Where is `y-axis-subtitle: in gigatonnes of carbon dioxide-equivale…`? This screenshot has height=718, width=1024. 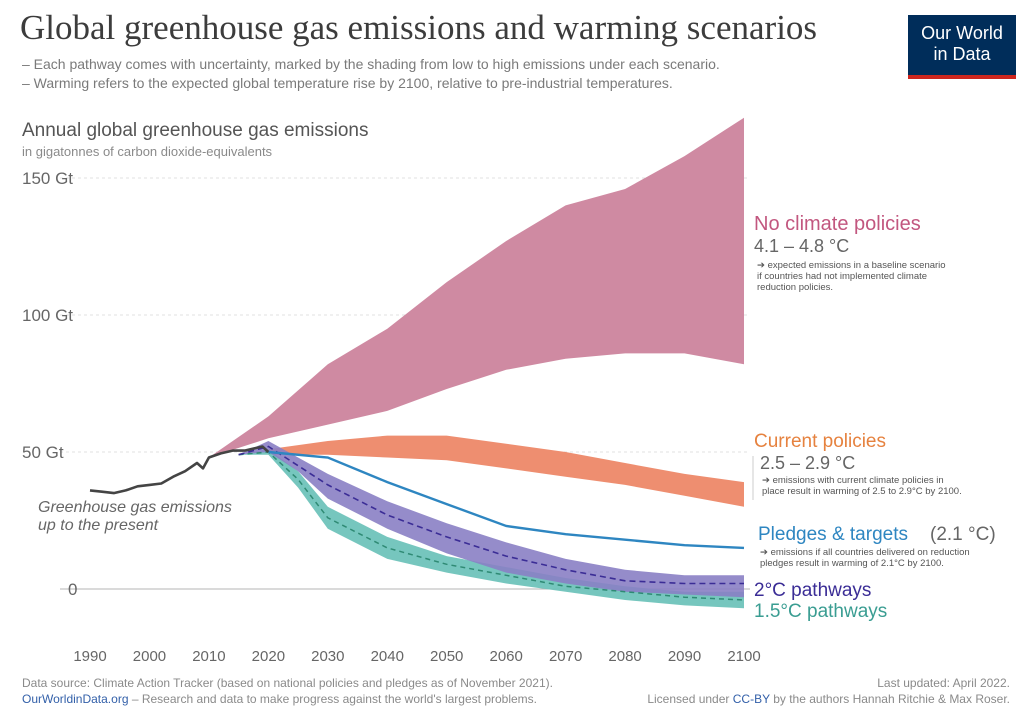 y-axis-subtitle: in gigatonnes of carbon dioxide-equivale… is located at coordinates (147, 151).